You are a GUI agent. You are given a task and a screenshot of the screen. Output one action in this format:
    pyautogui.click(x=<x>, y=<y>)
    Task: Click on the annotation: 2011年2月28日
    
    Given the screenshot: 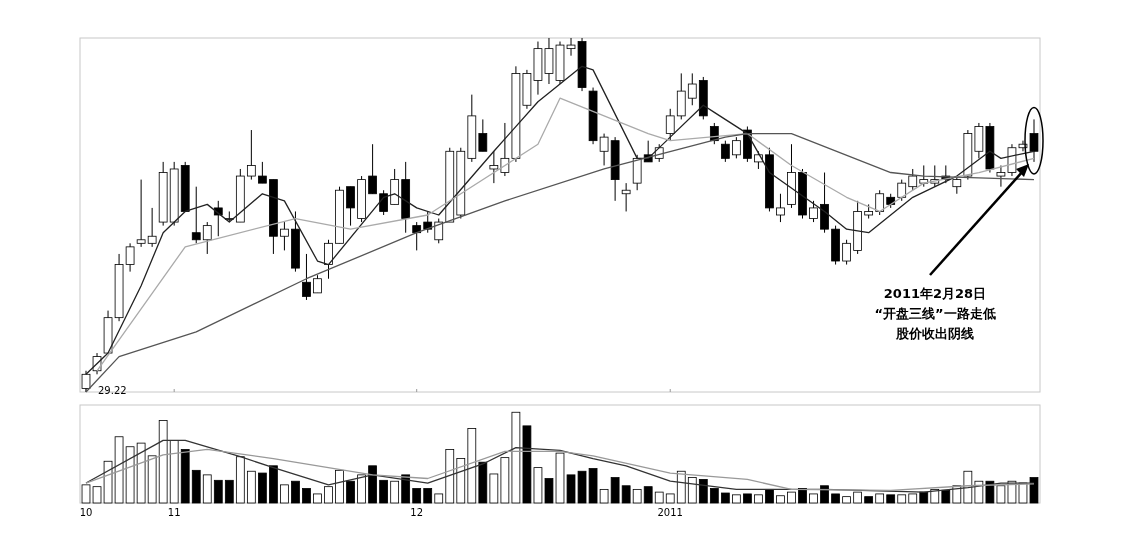 What is the action you would take?
    pyautogui.click(x=935, y=293)
    